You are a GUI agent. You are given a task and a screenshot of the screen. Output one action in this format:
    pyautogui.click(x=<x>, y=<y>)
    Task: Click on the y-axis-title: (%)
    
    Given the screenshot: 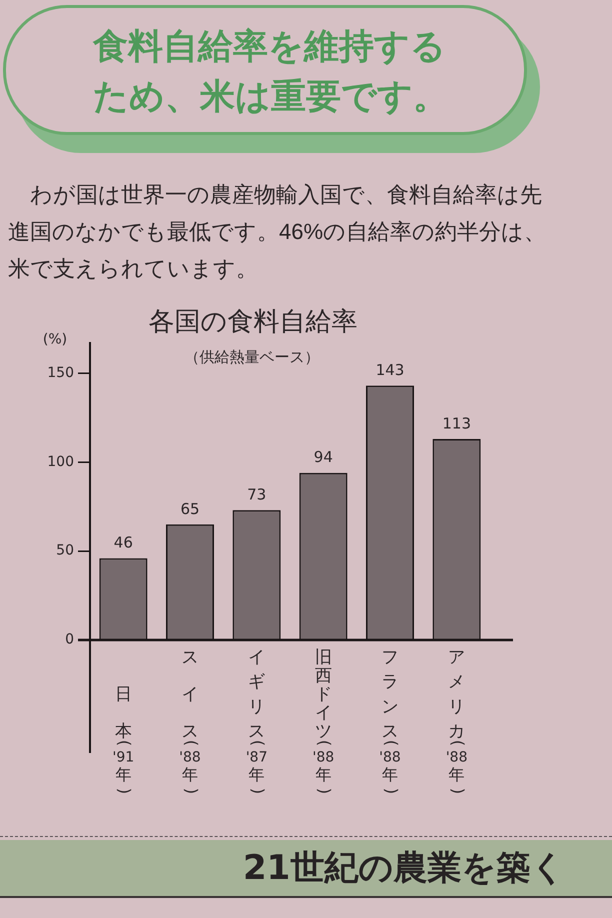 What is the action you would take?
    pyautogui.click(x=55, y=340)
    